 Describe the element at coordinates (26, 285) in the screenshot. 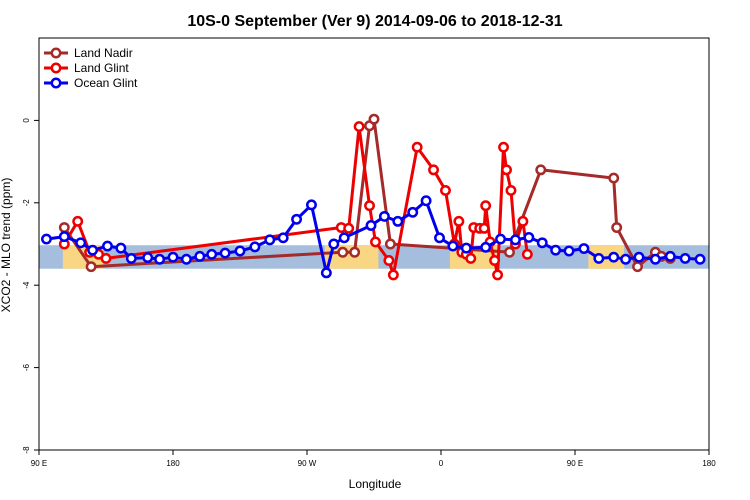

I see `y-tick-label-2: -4` at that location.